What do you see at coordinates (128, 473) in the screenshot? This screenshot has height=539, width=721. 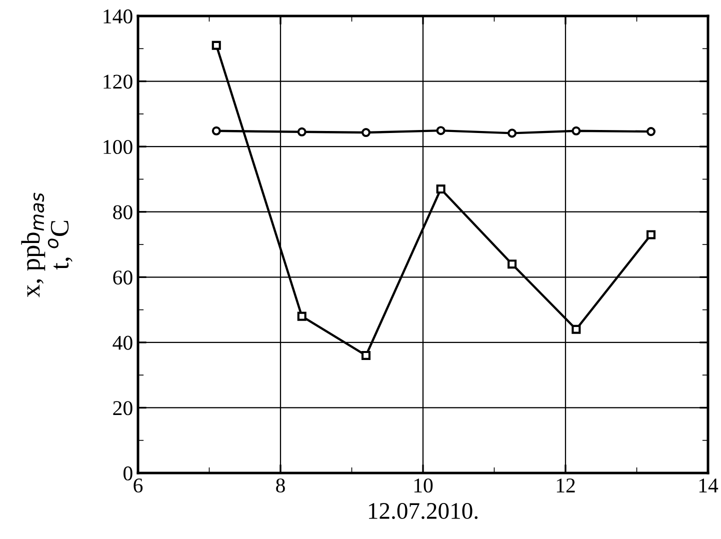 I see `y-tick-label: 0` at bounding box center [128, 473].